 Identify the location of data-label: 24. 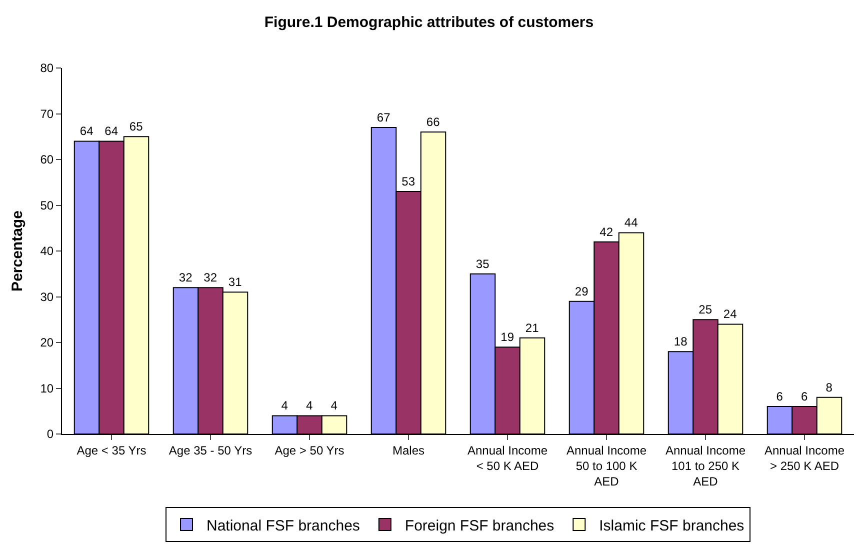
(730, 314).